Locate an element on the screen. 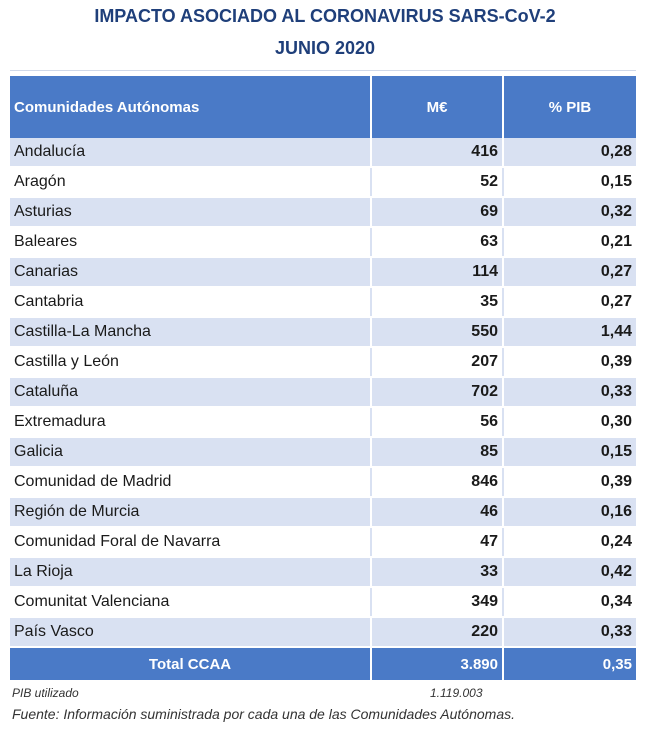  row-amount: 349 is located at coordinates (437, 602).